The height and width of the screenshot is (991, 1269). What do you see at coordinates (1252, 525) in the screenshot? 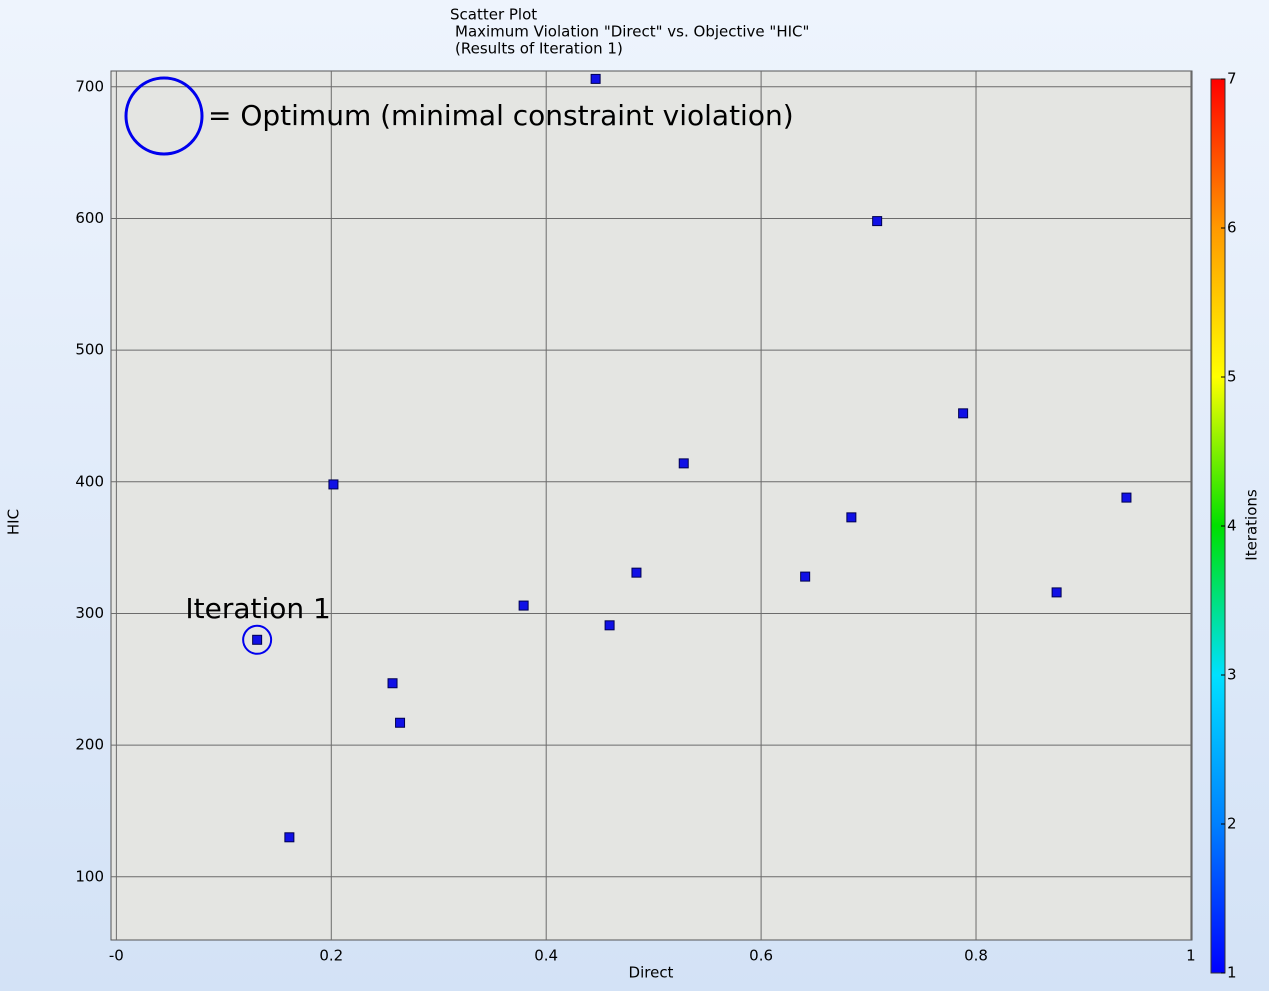
I see `colorbar-label: Iterations` at bounding box center [1252, 525].